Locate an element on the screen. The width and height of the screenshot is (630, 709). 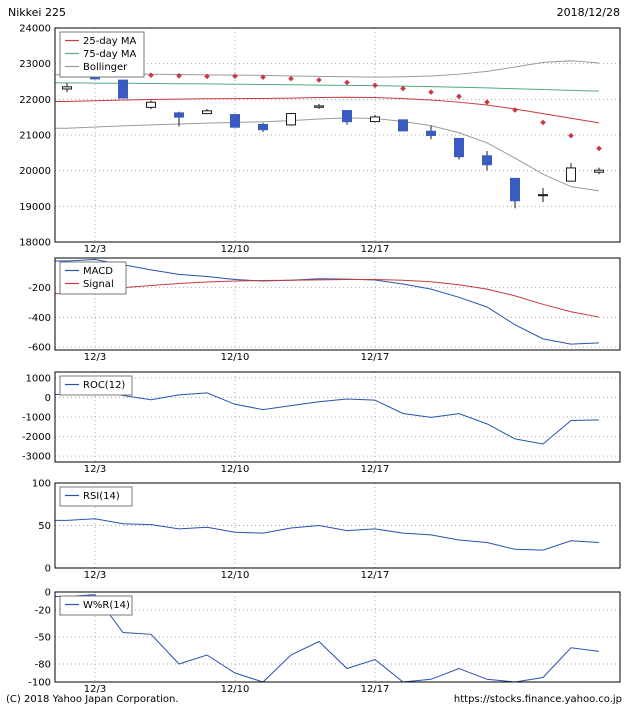
macd-line is located at coordinates (327, 301).